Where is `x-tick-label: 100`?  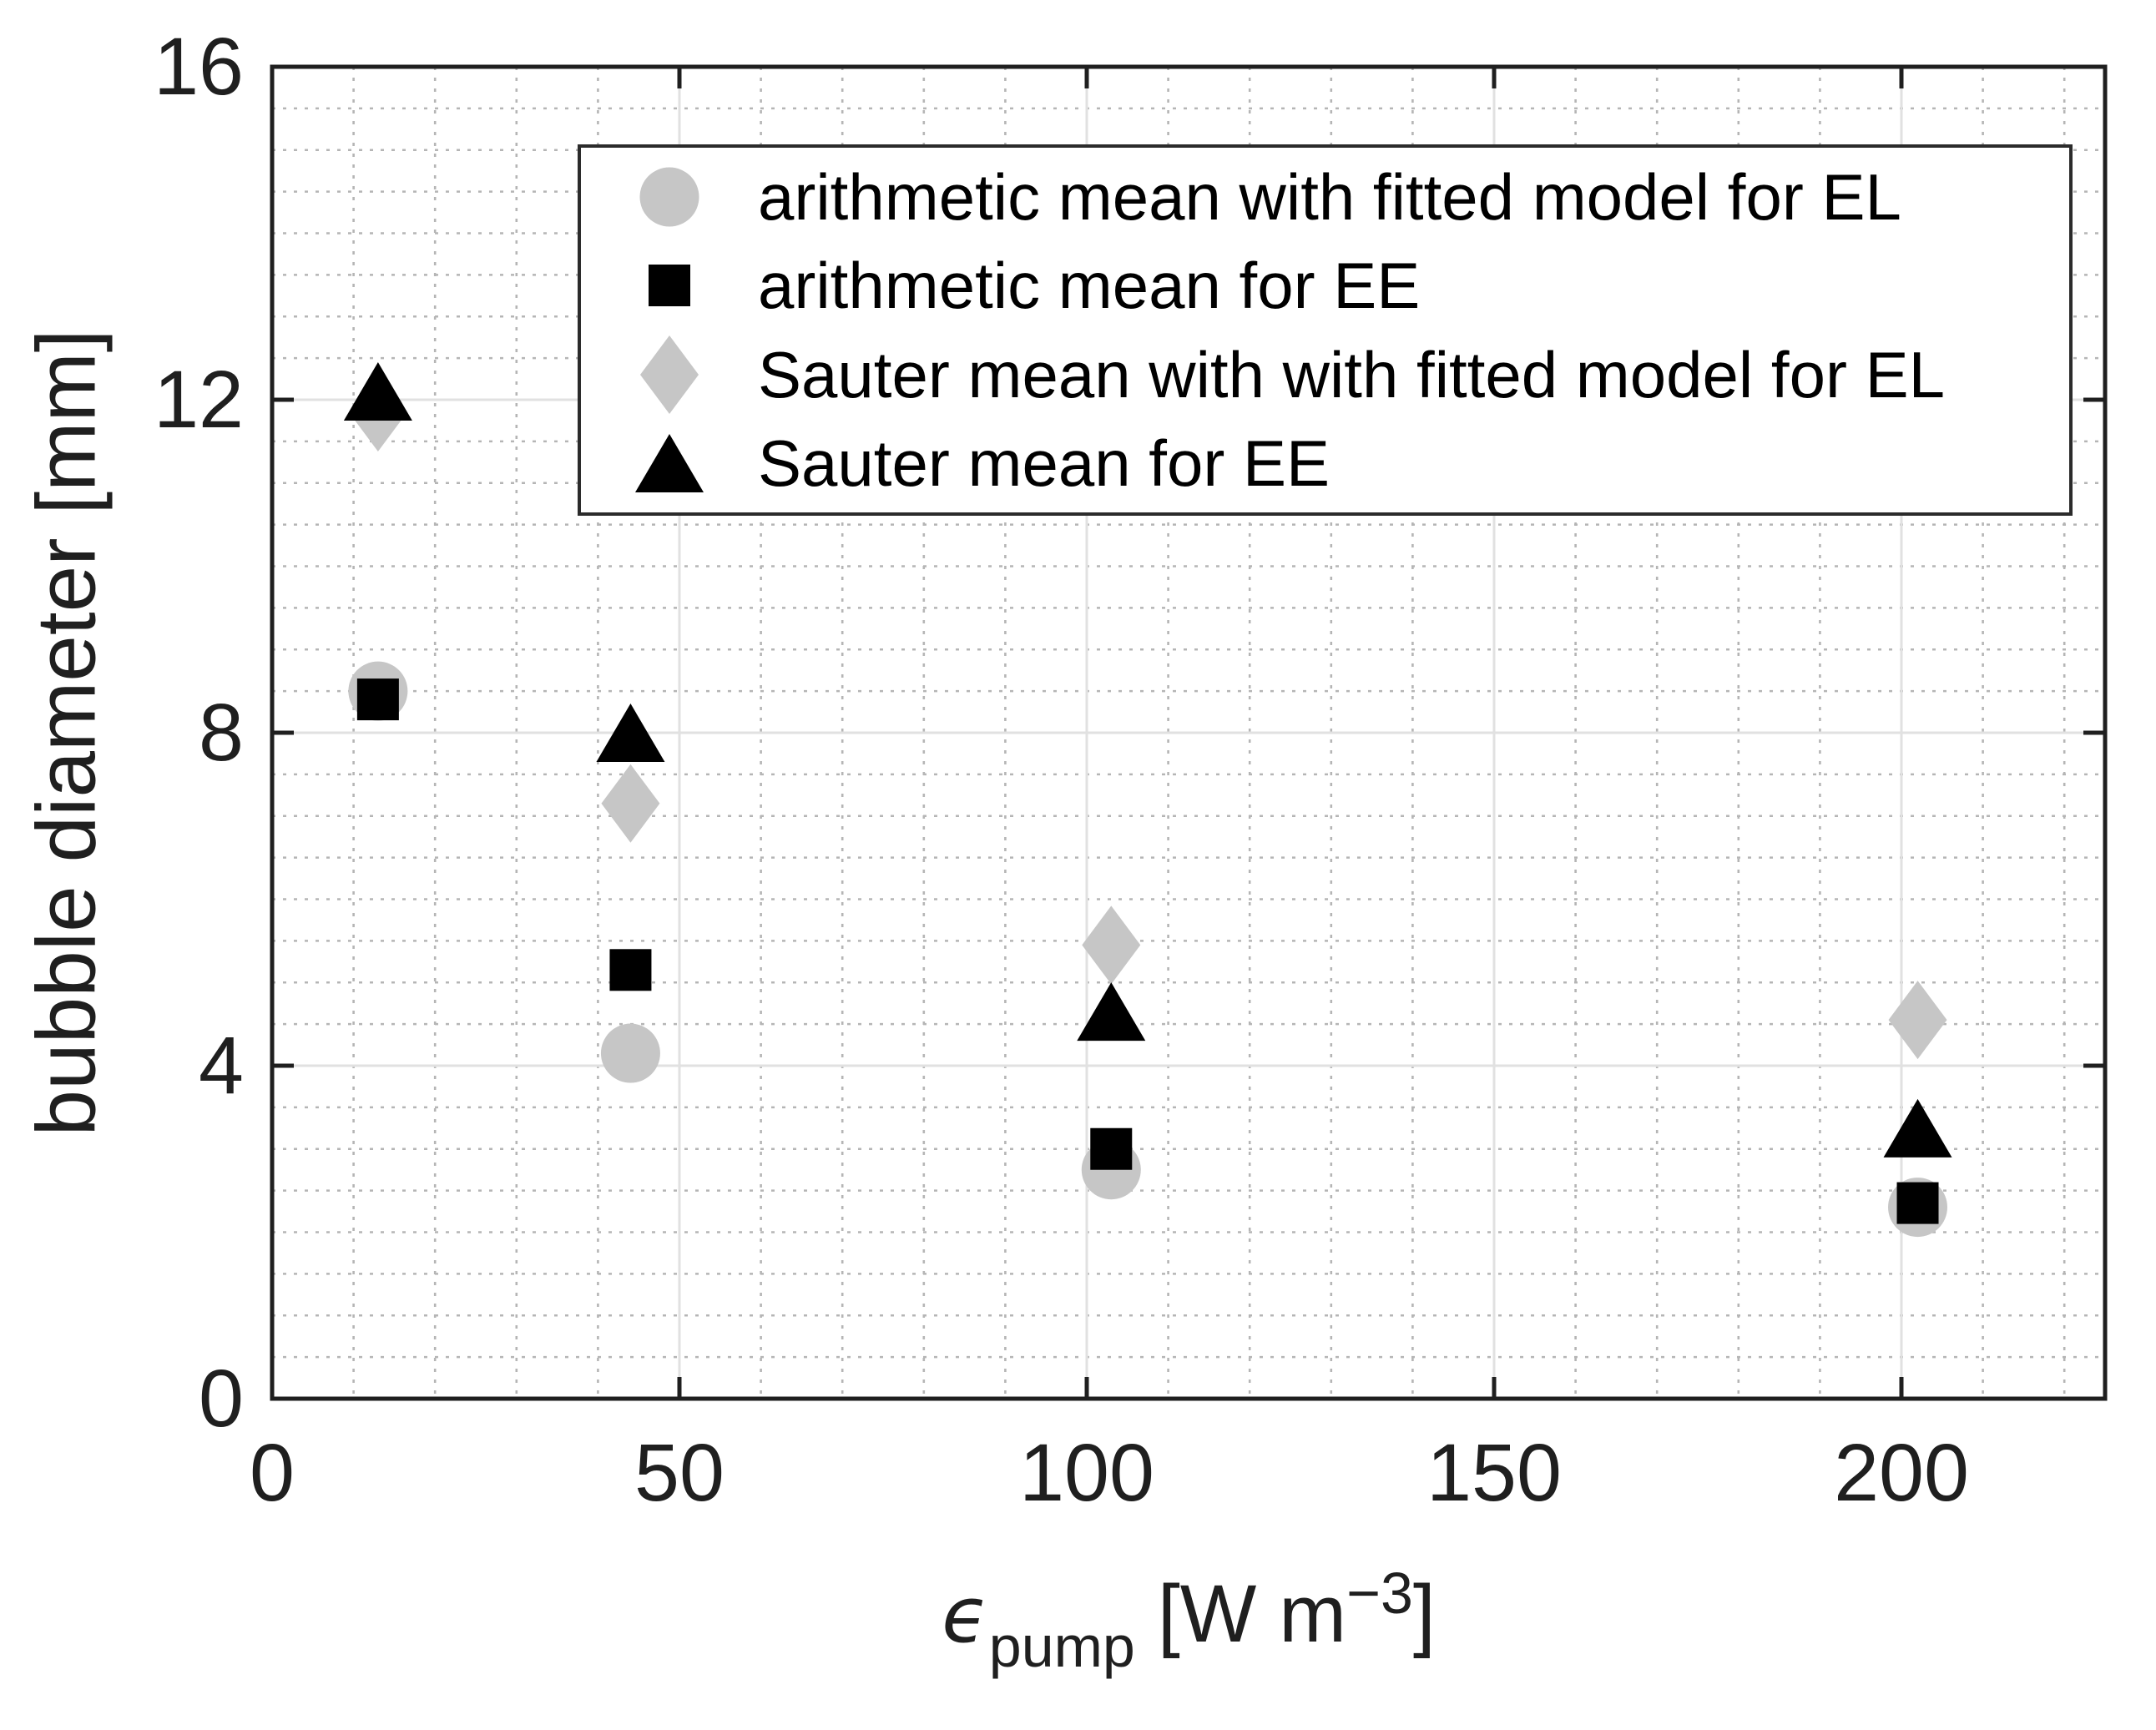
x-tick-label: 100 is located at coordinates (1086, 1472).